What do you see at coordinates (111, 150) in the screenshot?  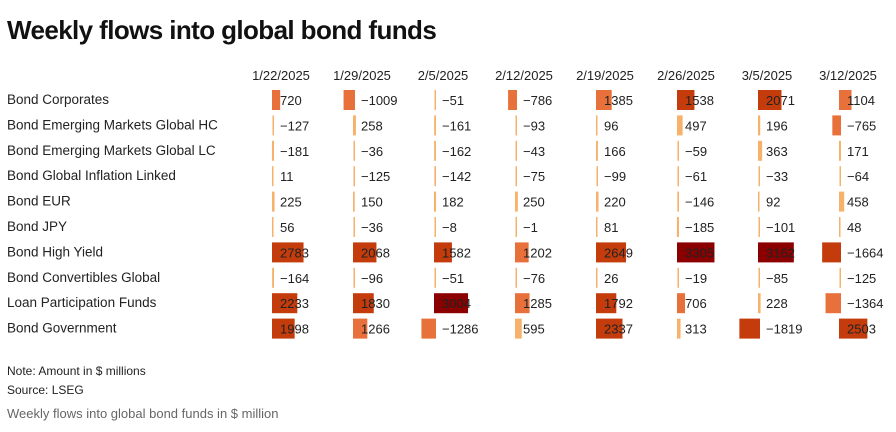 I see `row-label: Bond Emerging Markets Global LC` at bounding box center [111, 150].